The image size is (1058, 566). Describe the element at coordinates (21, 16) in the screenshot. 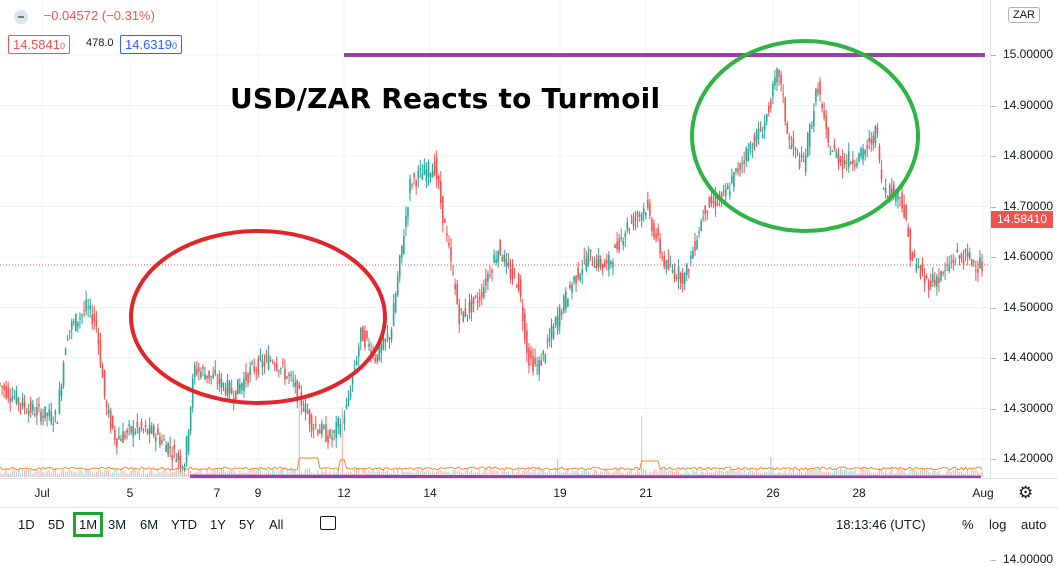

I see `minimize-icon` at that location.